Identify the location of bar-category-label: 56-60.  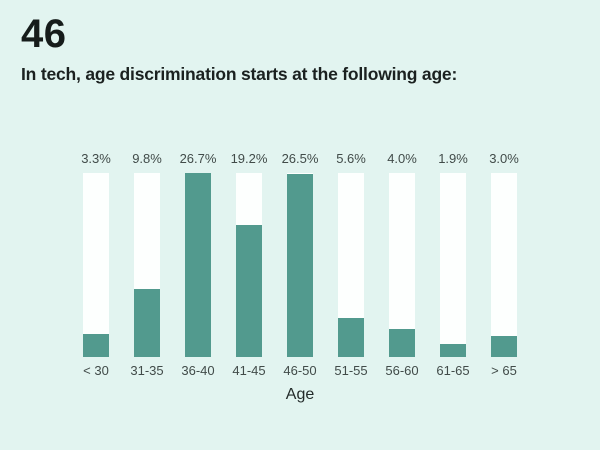
(402, 370).